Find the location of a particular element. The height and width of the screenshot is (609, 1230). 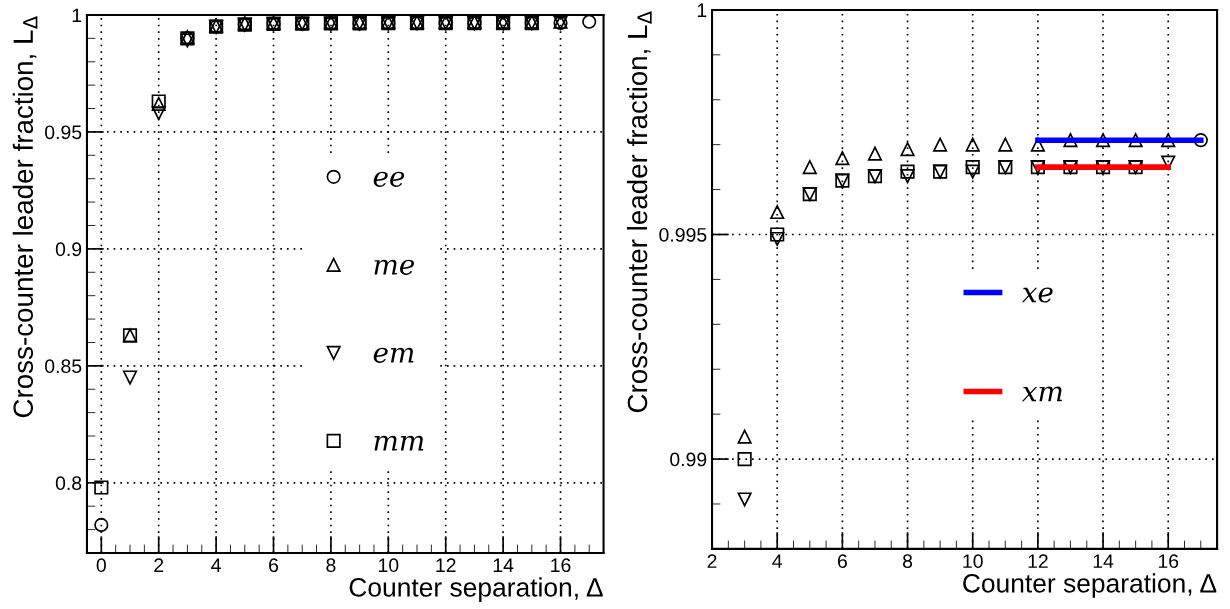

legend-label: mm is located at coordinates (399, 443).